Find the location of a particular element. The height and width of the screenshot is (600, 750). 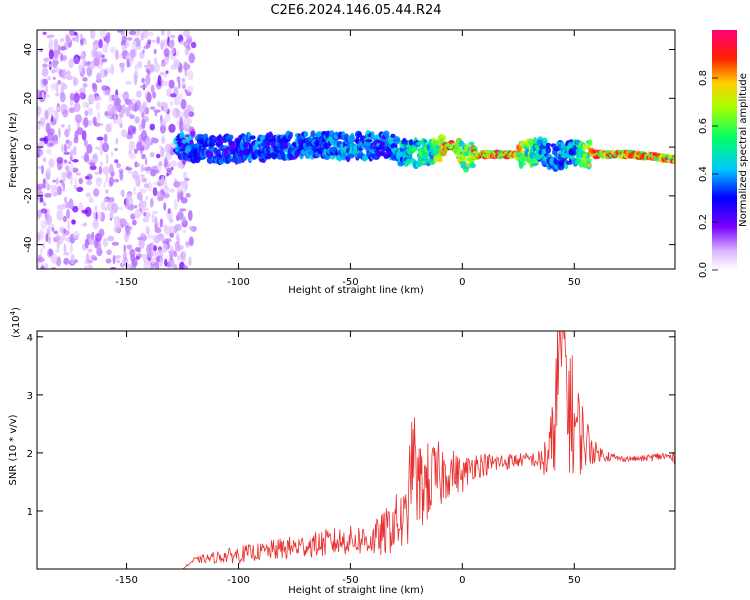

colorbar-tick-label: 0.4 is located at coordinates (703, 174).